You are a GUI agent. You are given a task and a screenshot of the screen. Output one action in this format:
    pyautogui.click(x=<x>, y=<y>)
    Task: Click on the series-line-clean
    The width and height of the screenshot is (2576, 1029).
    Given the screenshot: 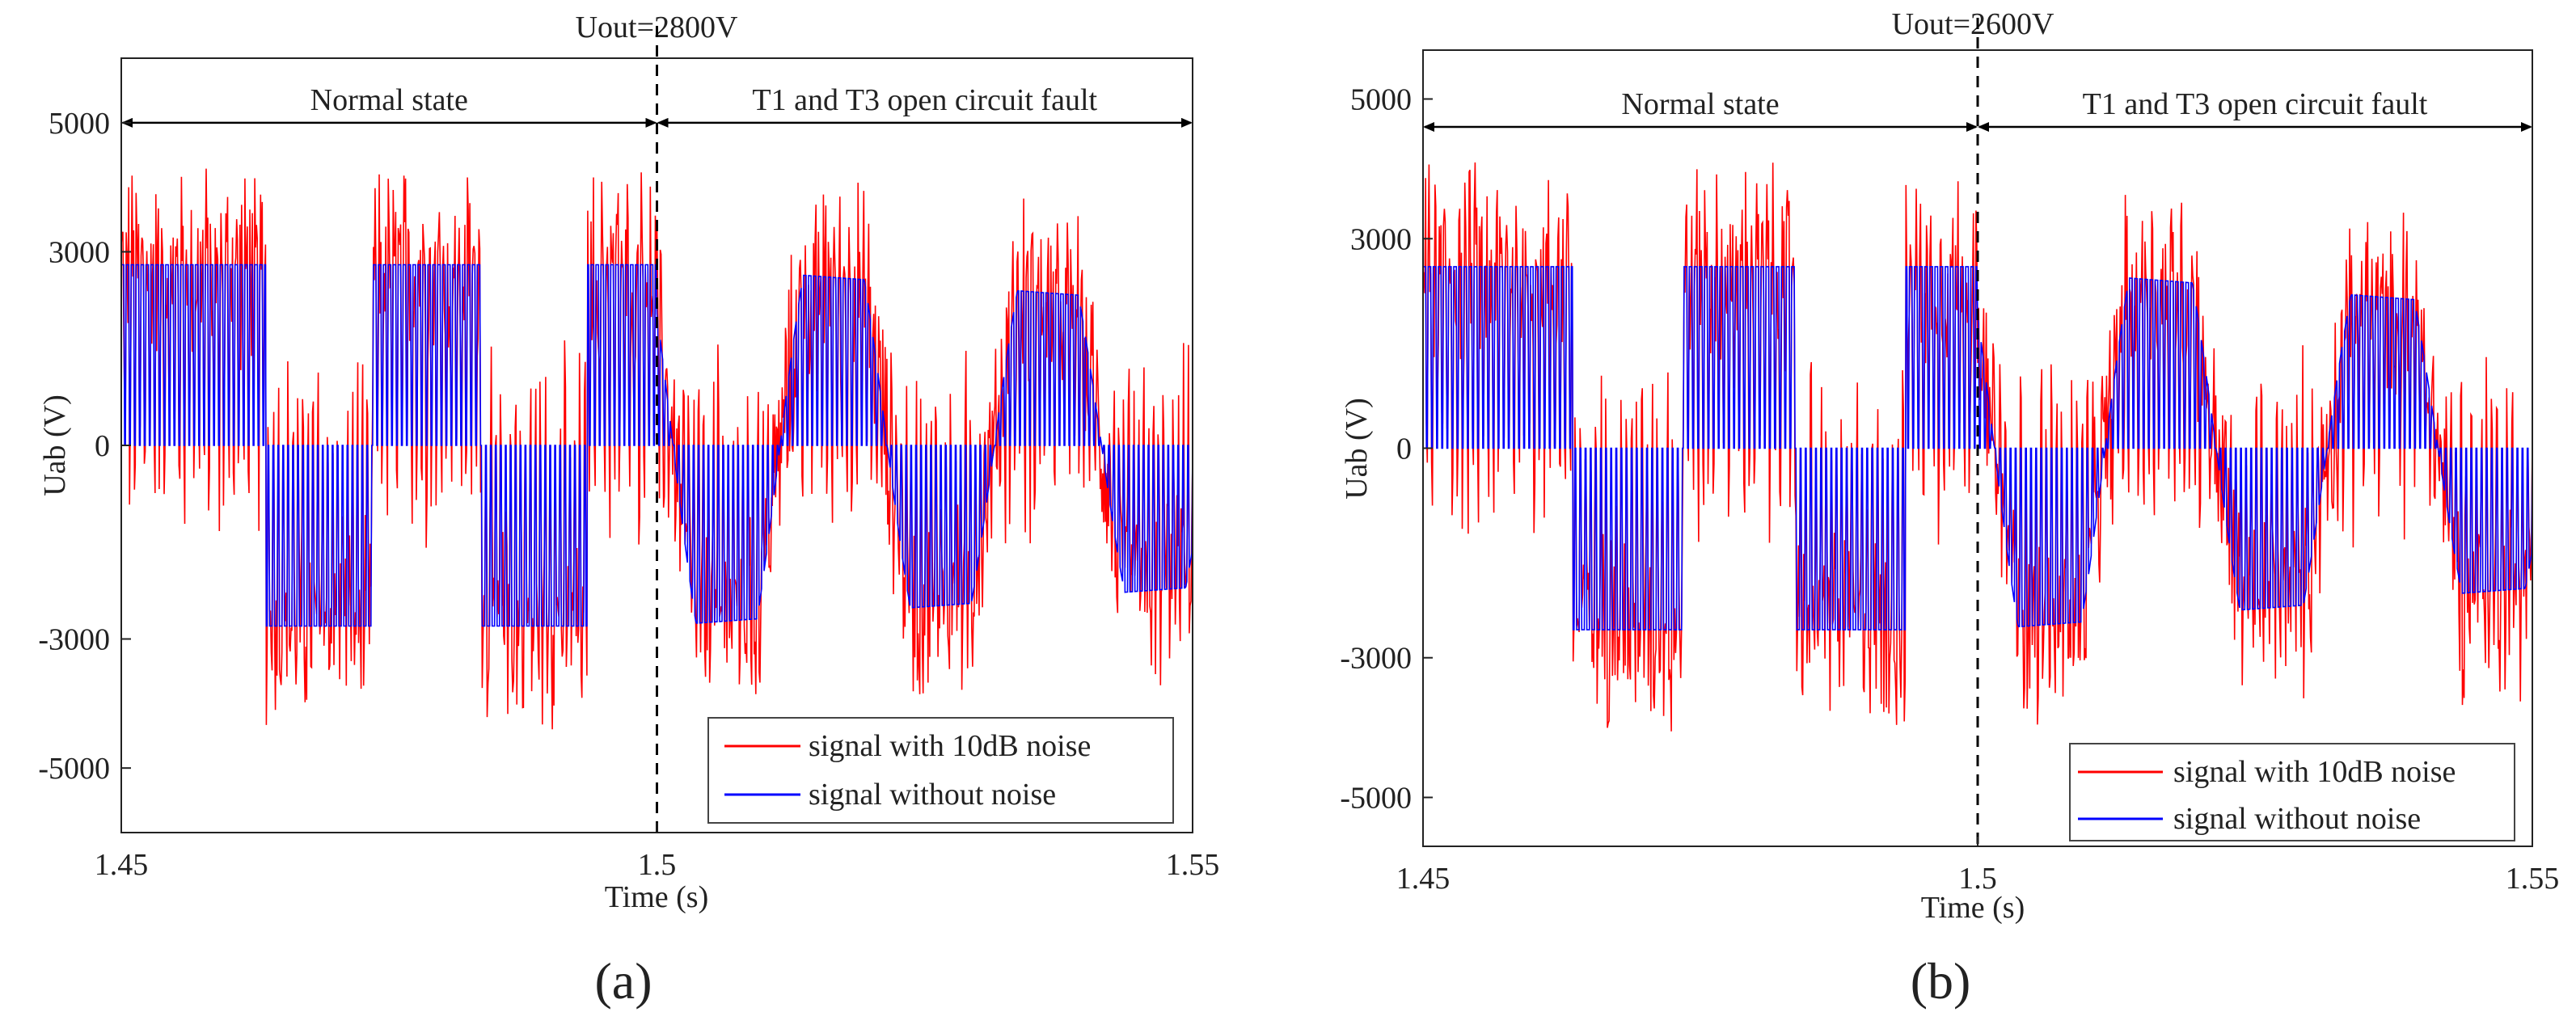 What is the action you would take?
    pyautogui.click(x=657, y=445)
    